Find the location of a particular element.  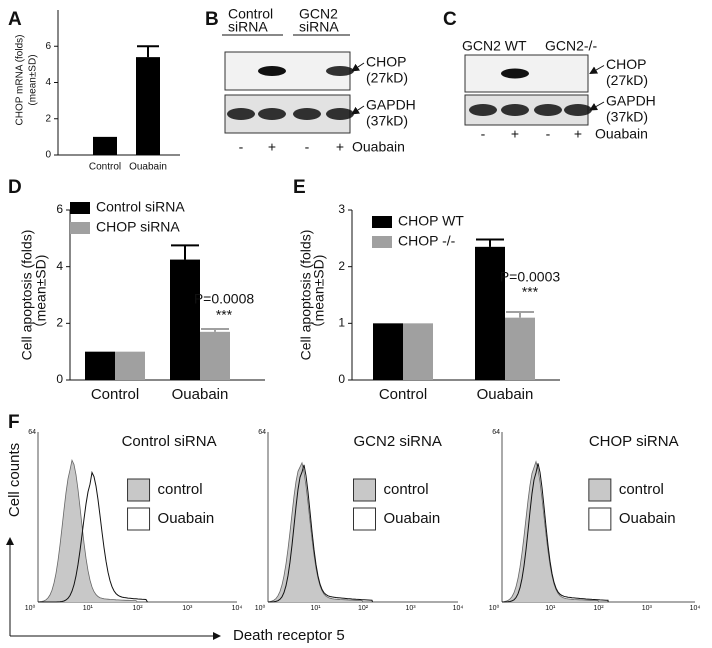

y-axis-label: (mean±SD) is located at coordinates (33, 79).